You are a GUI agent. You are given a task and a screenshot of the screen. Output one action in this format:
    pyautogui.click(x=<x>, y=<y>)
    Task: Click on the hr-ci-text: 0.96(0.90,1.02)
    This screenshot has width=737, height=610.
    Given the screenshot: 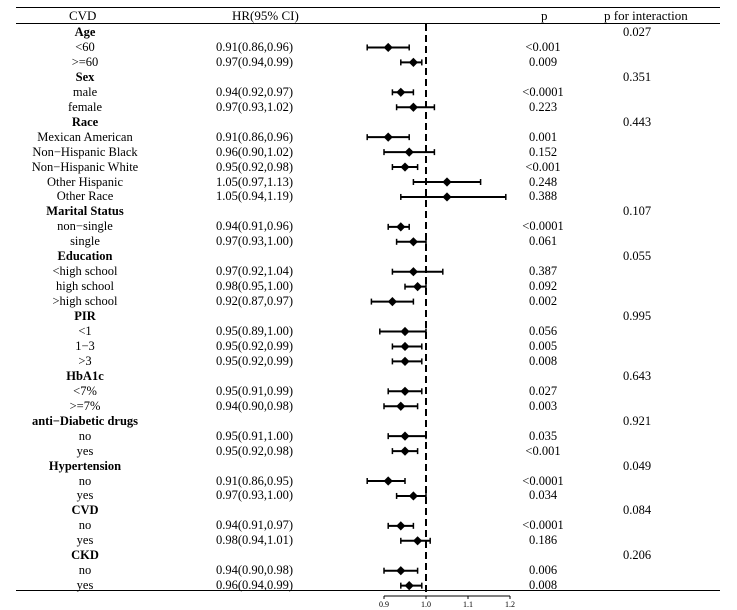 What is the action you would take?
    pyautogui.click(x=255, y=151)
    